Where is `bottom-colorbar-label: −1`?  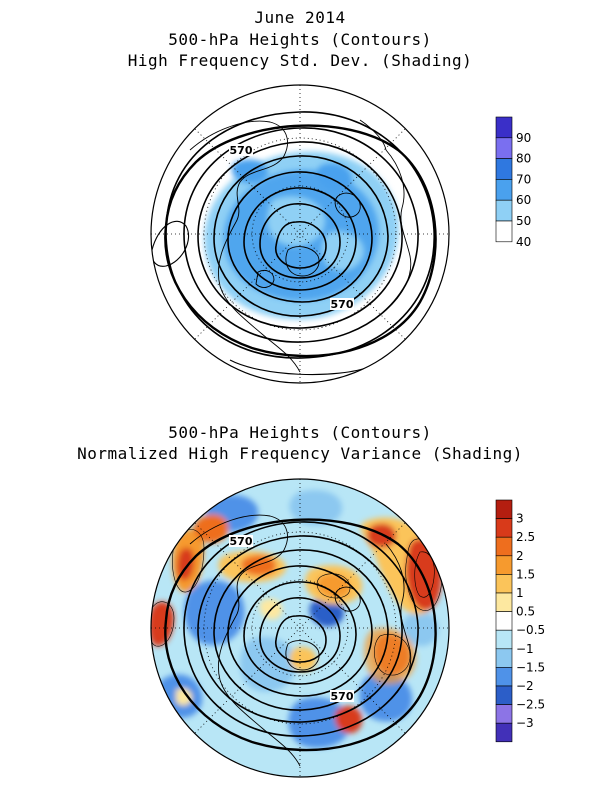 bottom-colorbar-label: −1 is located at coordinates (525, 649).